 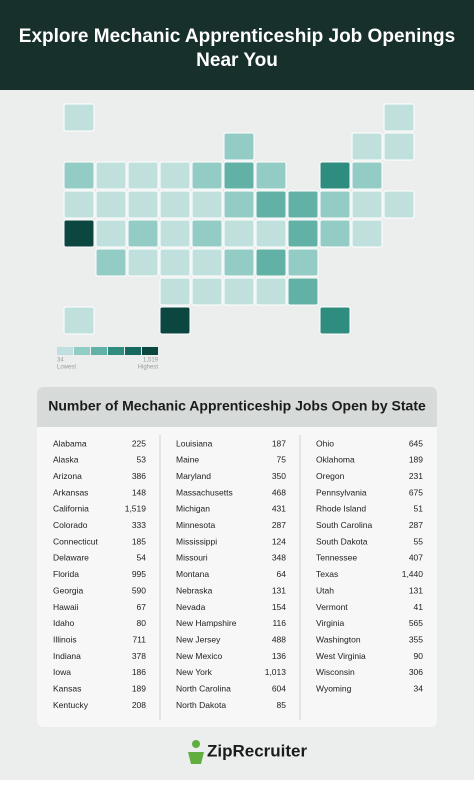 What do you see at coordinates (139, 574) in the screenshot?
I see `state-value: 995` at bounding box center [139, 574].